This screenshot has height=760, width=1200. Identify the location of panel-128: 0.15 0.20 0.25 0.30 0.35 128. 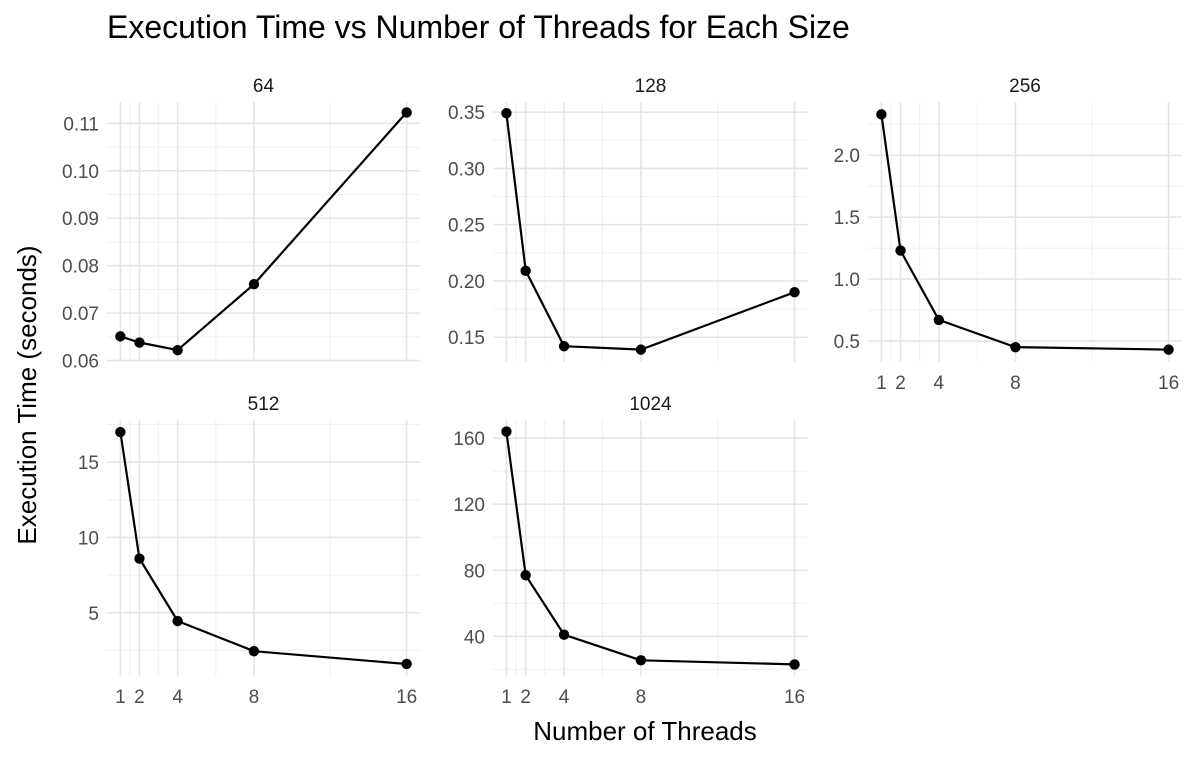
(628, 219).